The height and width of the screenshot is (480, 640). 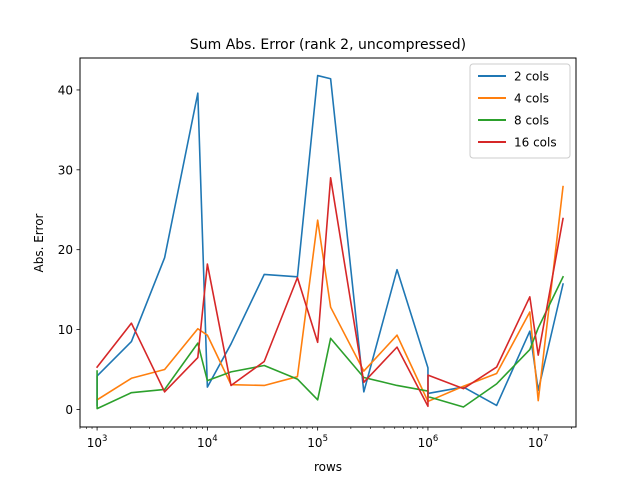 I want to click on x-tick-label: 10³, so click(x=97, y=442).